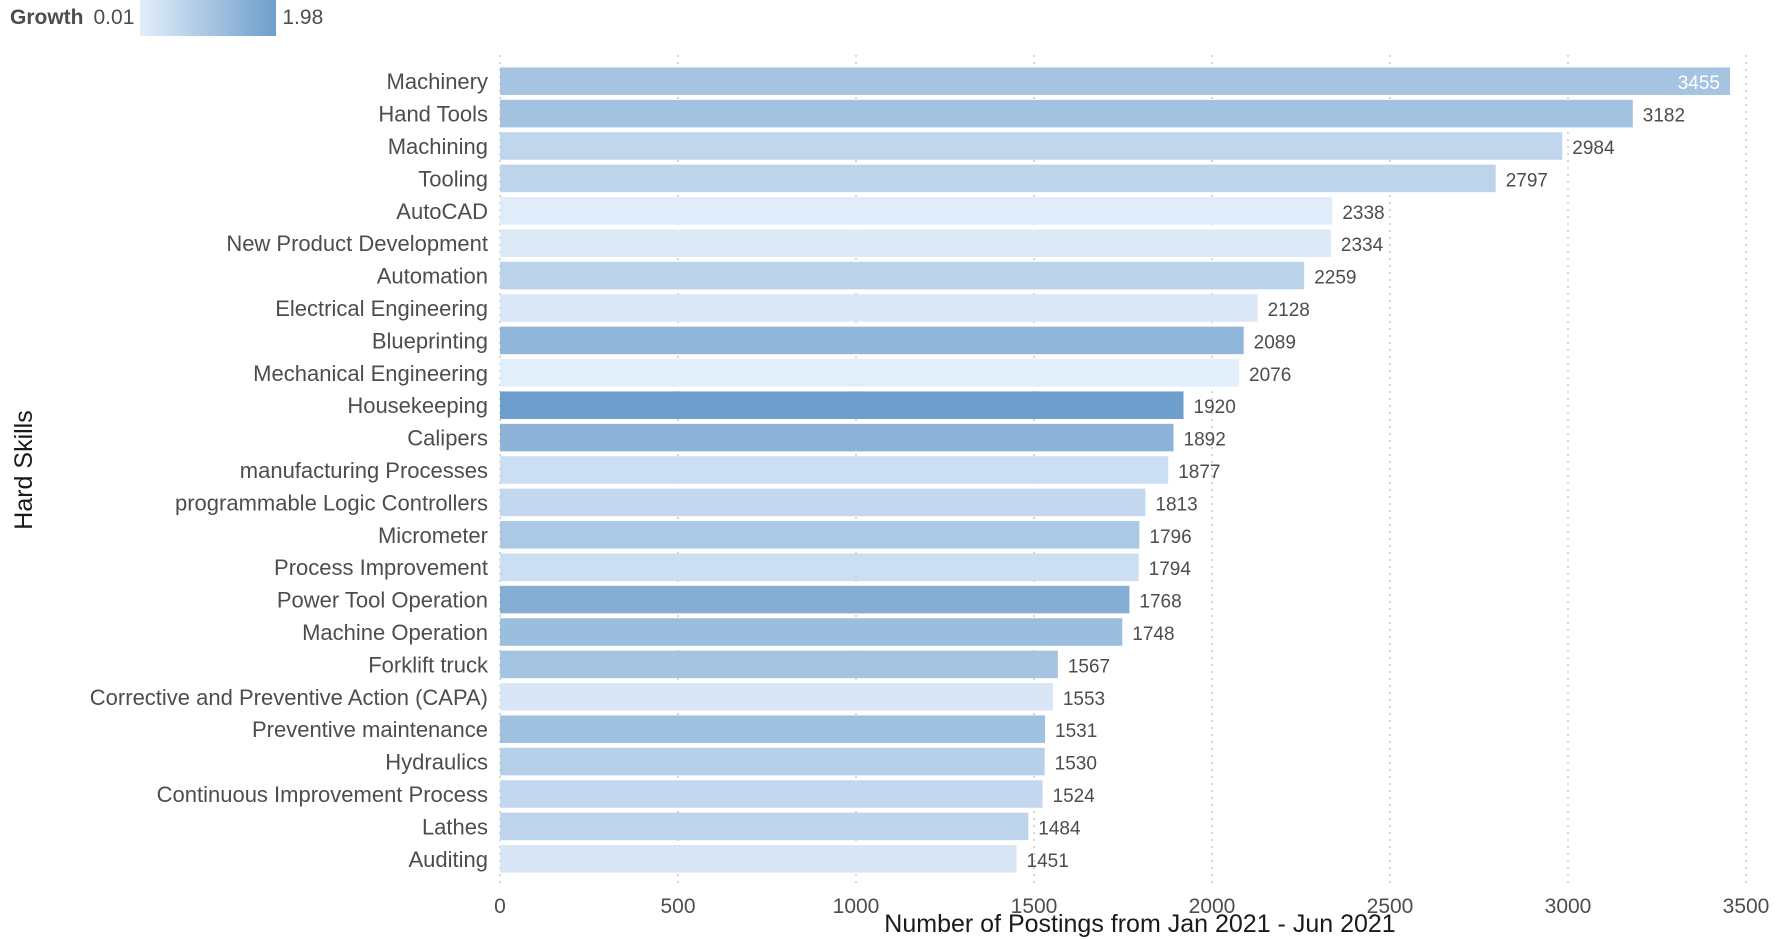 The height and width of the screenshot is (940, 1781). I want to click on x-tick-labels: 0 500 1000 1500 2000 2500 3000 3500, so click(1131, 906).